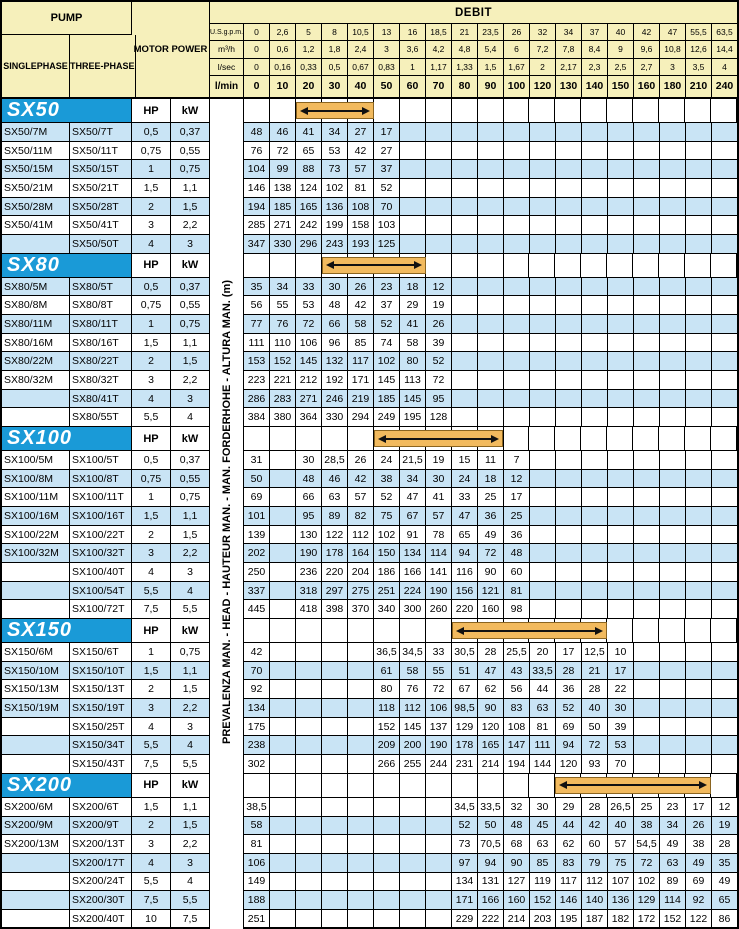  What do you see at coordinates (361, 151) in the screenshot?
I see `head-value-cell: 42` at bounding box center [361, 151].